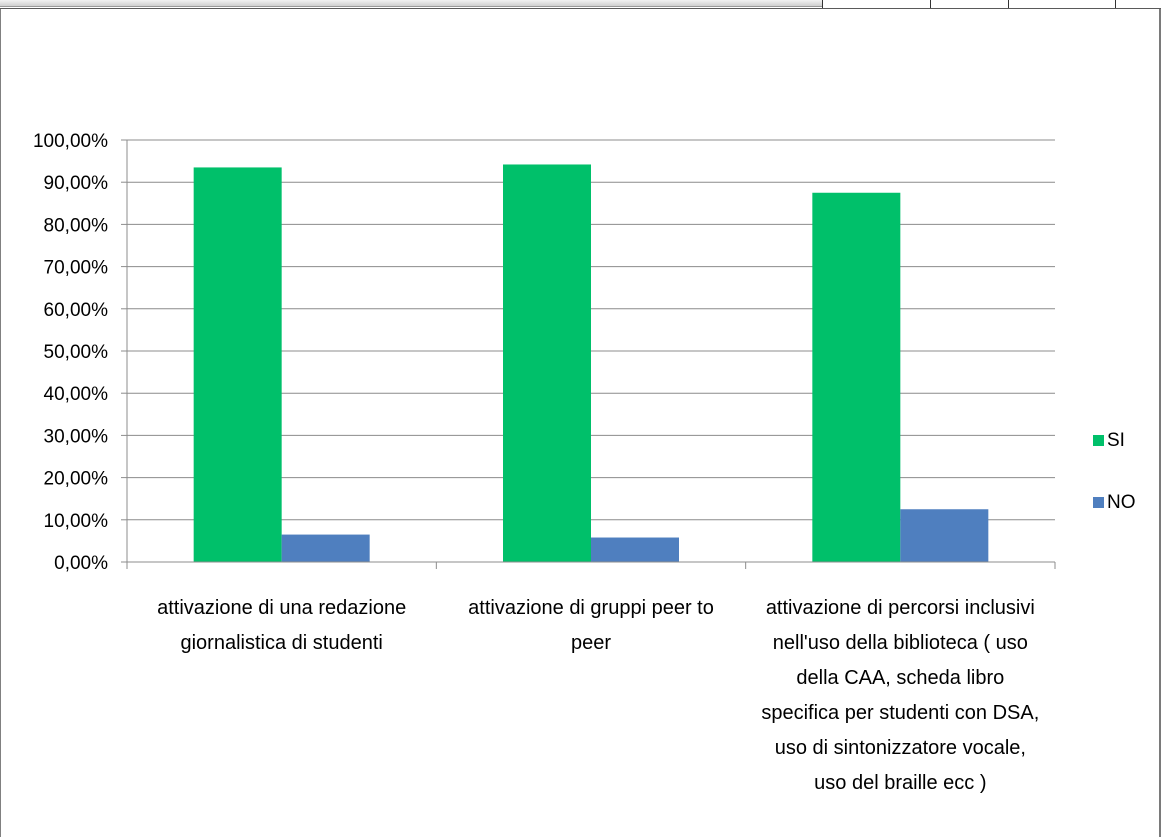 Image resolution: width=1161 pixels, height=837 pixels. What do you see at coordinates (591, 643) in the screenshot?
I see `category-label: peer` at bounding box center [591, 643].